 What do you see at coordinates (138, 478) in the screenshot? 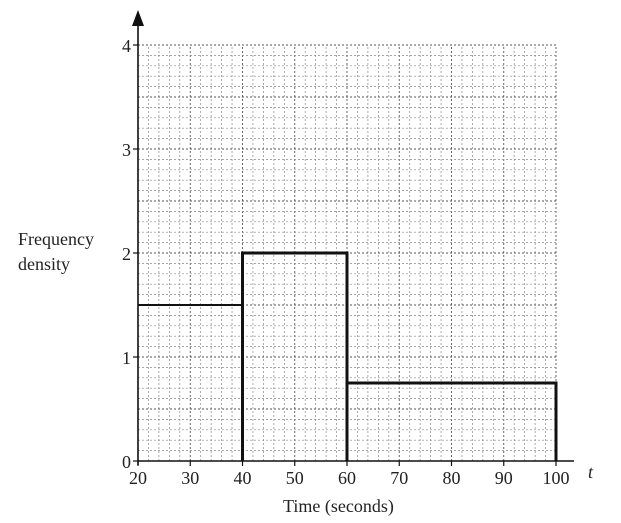
I see `x-tick-label: 20` at bounding box center [138, 478].